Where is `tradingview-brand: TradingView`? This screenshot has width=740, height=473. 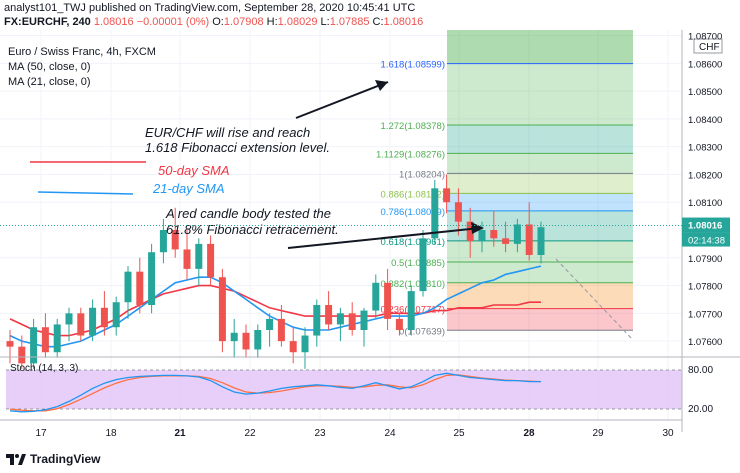 tradingview-brand: TradingView is located at coordinates (65, 459).